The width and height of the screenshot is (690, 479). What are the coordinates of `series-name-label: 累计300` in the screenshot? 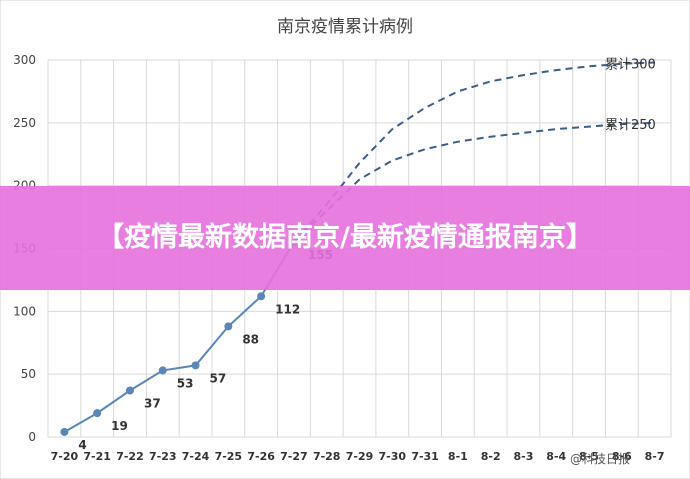 It's located at (630, 65).